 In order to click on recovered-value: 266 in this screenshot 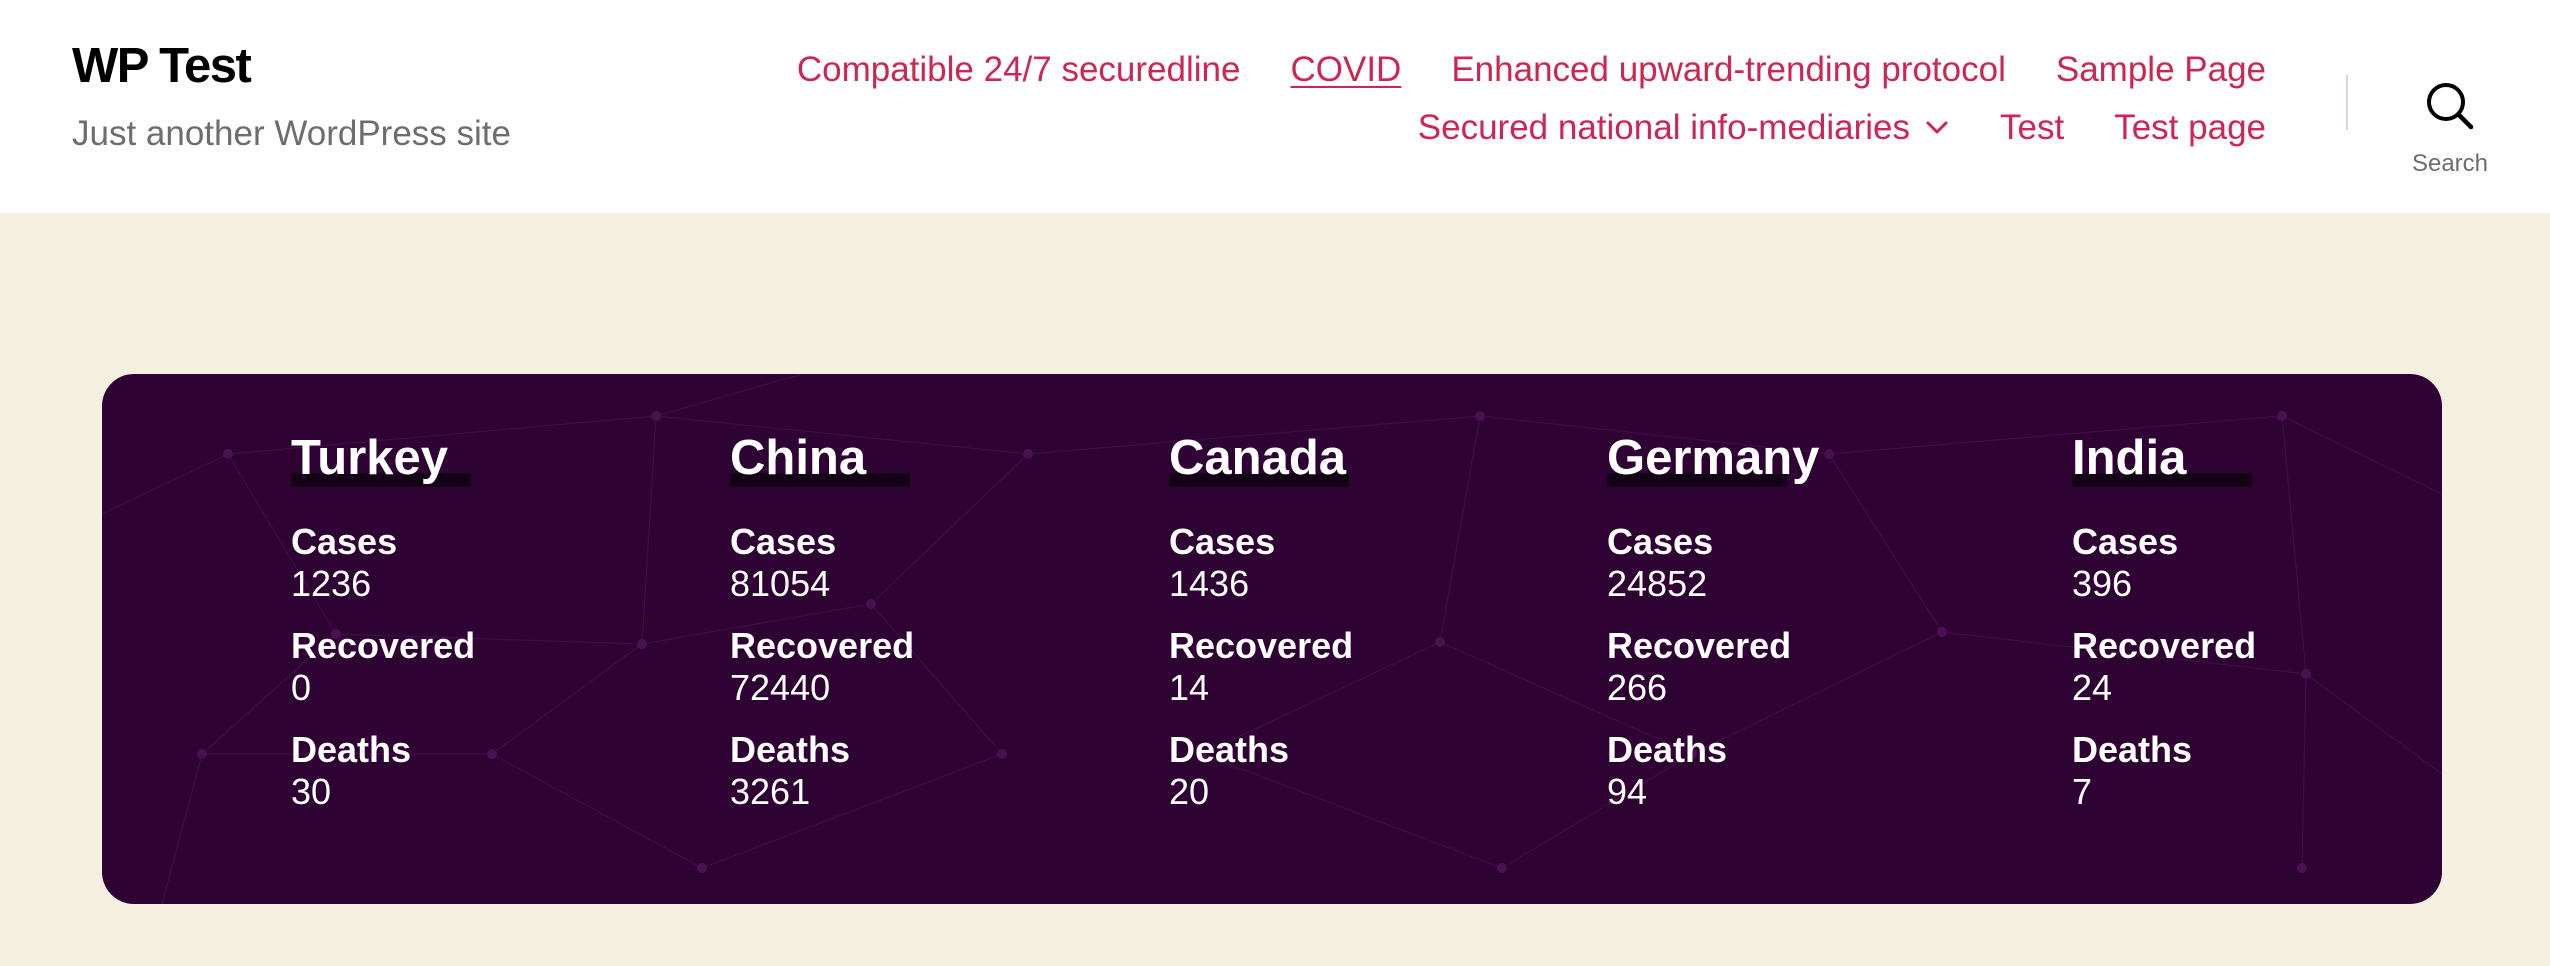, I will do `click(1637, 687)`.